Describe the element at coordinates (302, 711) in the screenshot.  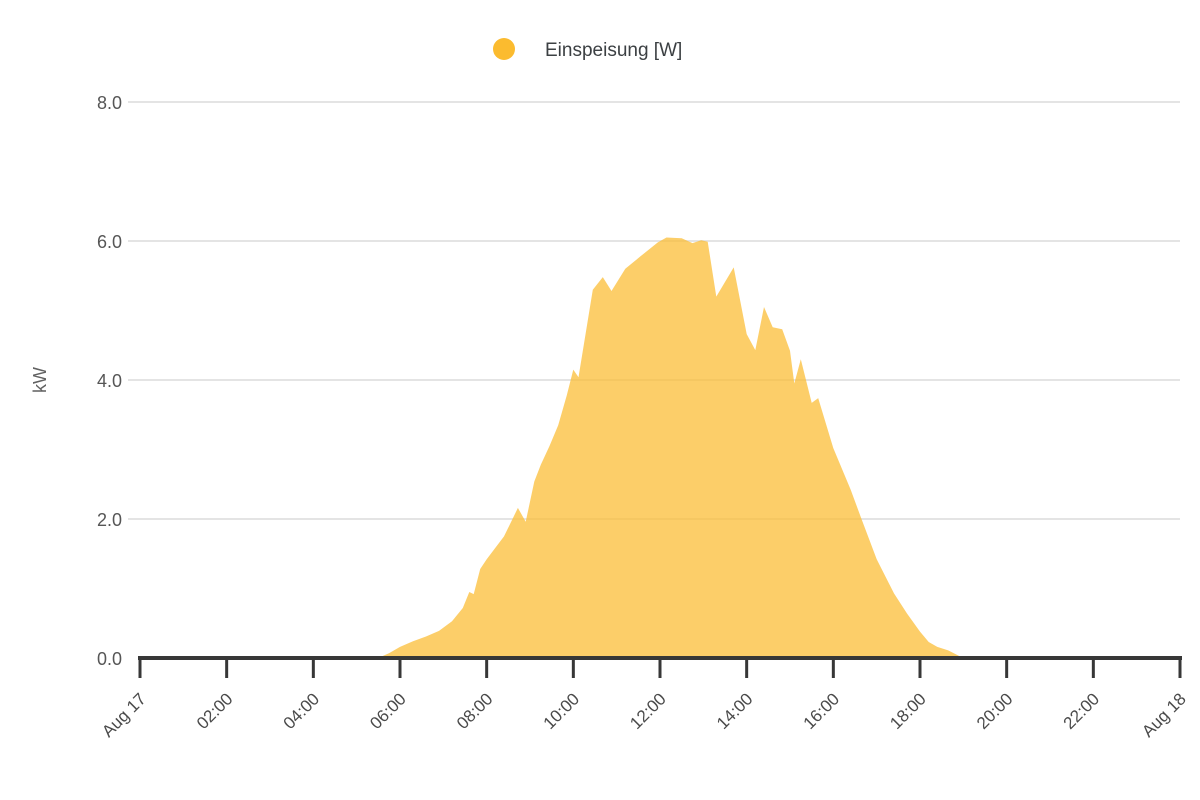
I see `x-tick-label: 04:00` at that location.